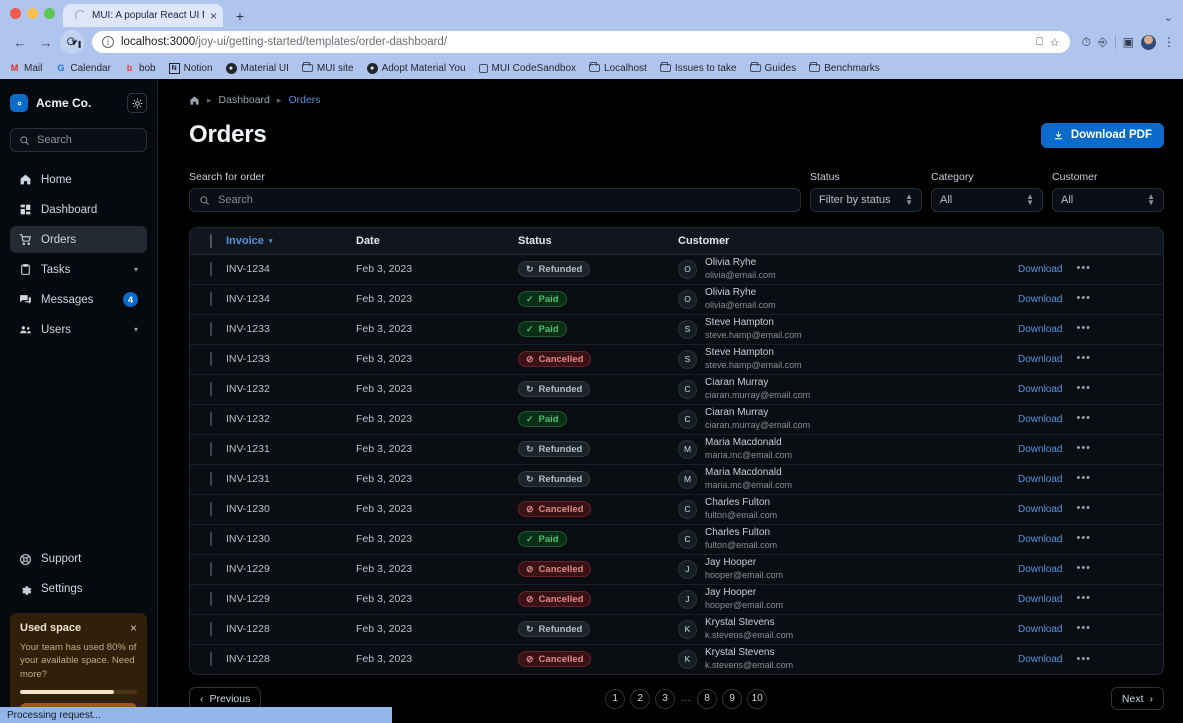 This screenshot has height=723, width=1183. Describe the element at coordinates (78, 269) in the screenshot. I see `sidebar-item-tasks: Tasks ▾` at that location.